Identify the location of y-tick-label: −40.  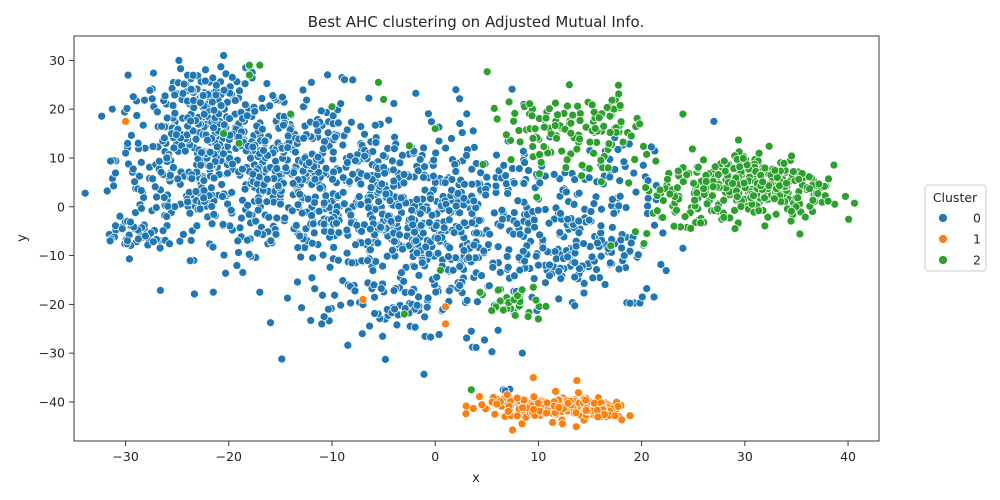
(52, 401).